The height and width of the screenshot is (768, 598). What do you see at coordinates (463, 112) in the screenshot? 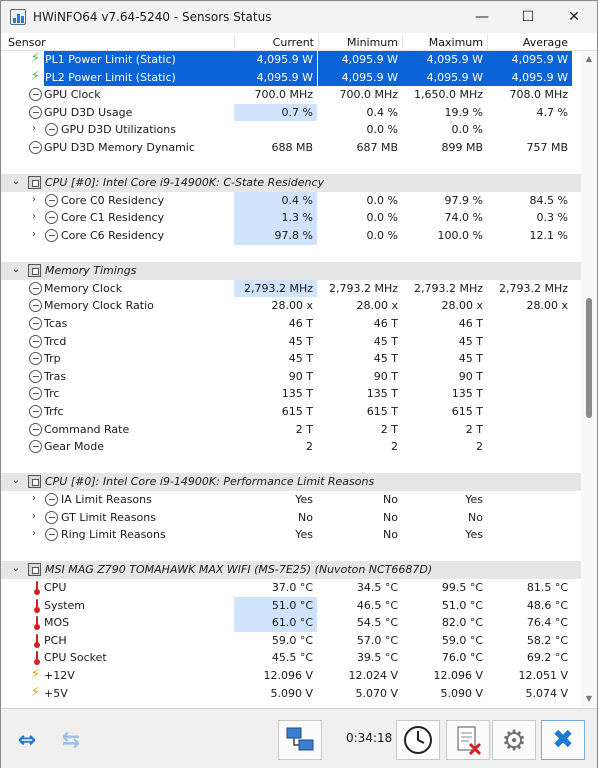
I see `value-maximum: 19.9 %` at bounding box center [463, 112].